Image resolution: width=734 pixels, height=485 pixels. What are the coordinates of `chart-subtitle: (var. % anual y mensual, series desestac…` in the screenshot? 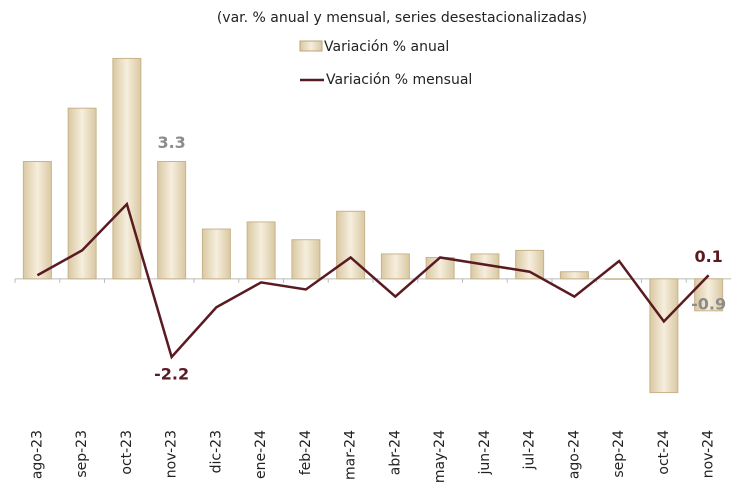 It's located at (402, 18).